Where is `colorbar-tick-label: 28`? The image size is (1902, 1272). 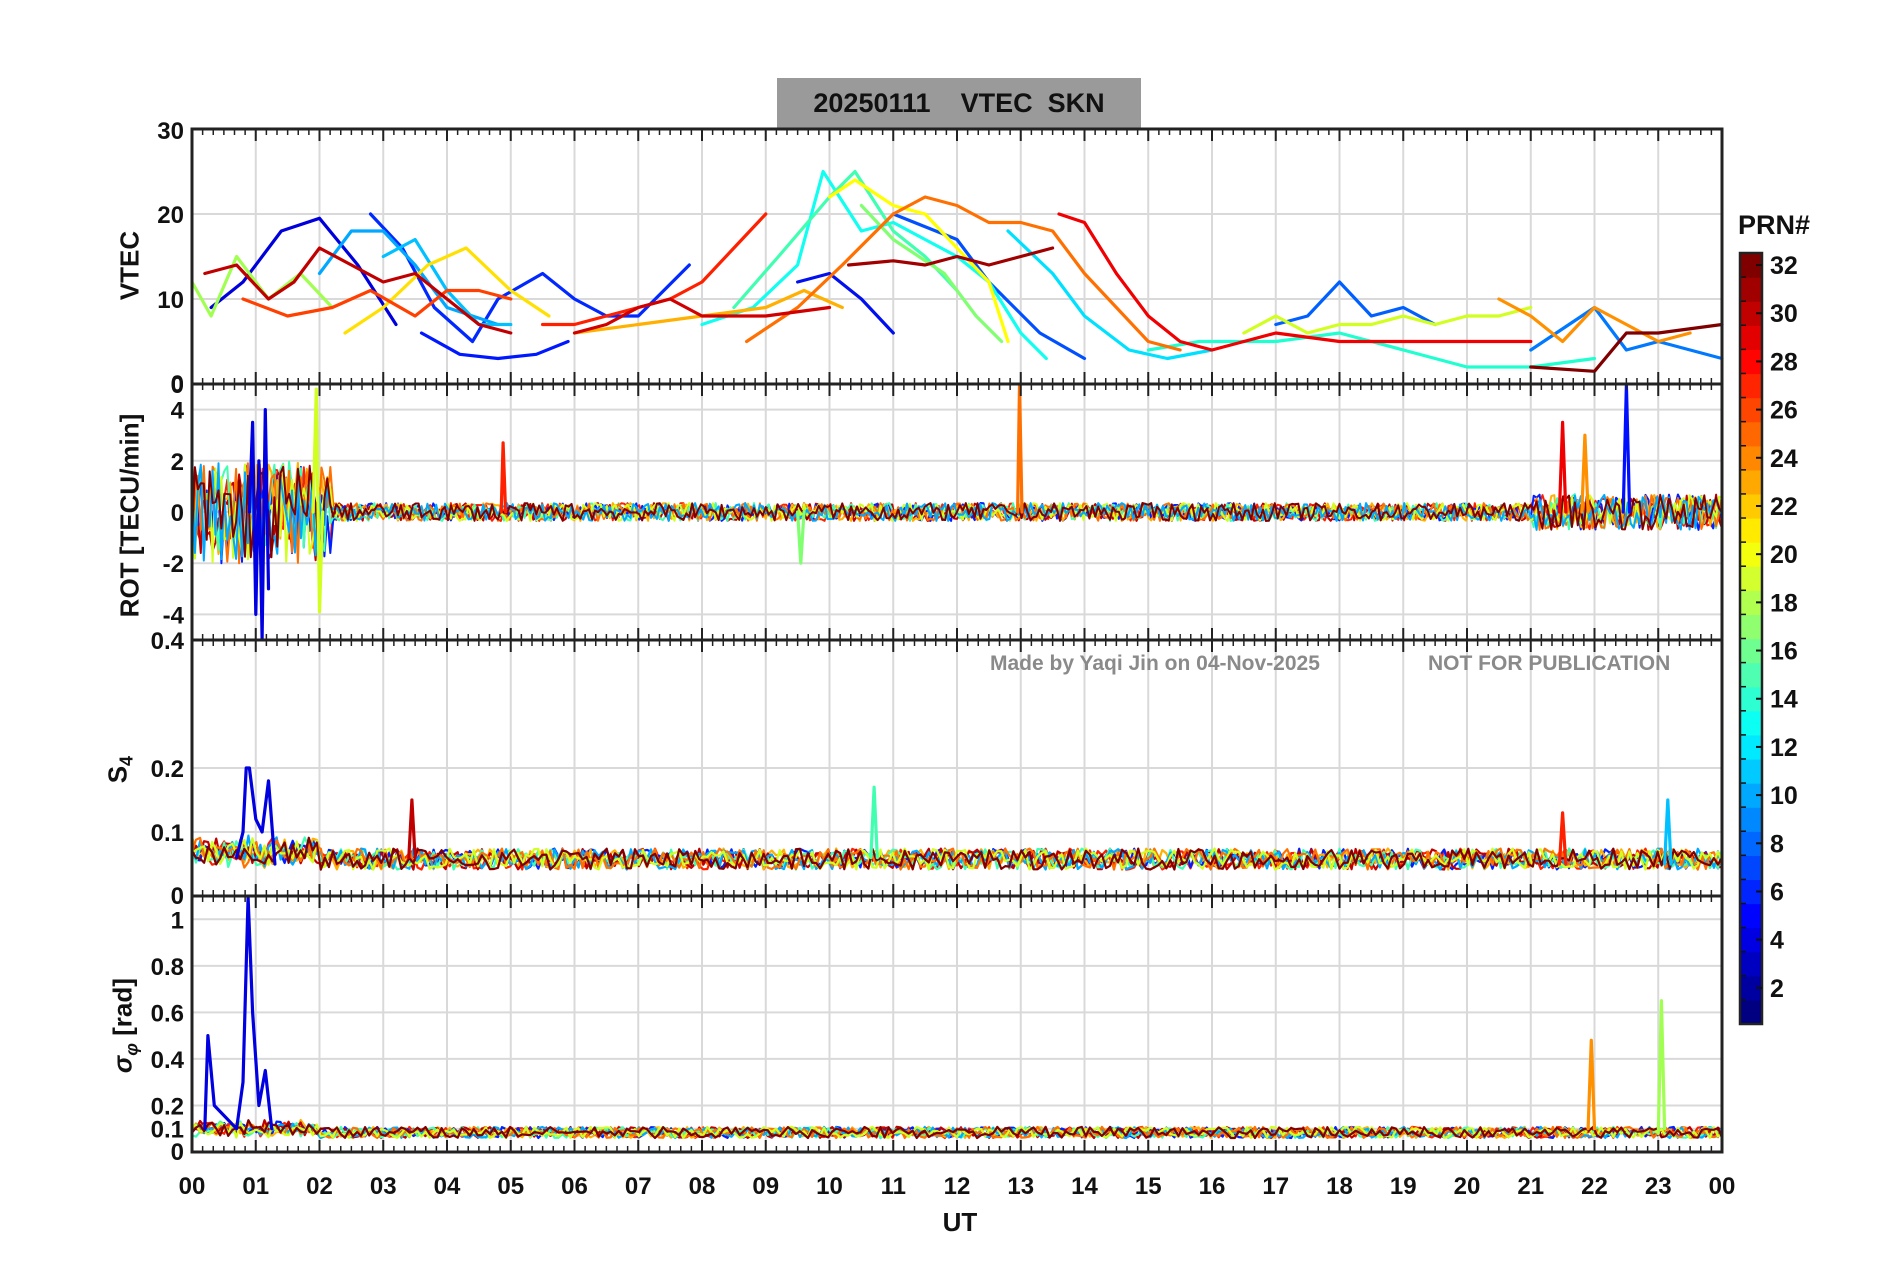 colorbar-tick-label: 28 is located at coordinates (1784, 362).